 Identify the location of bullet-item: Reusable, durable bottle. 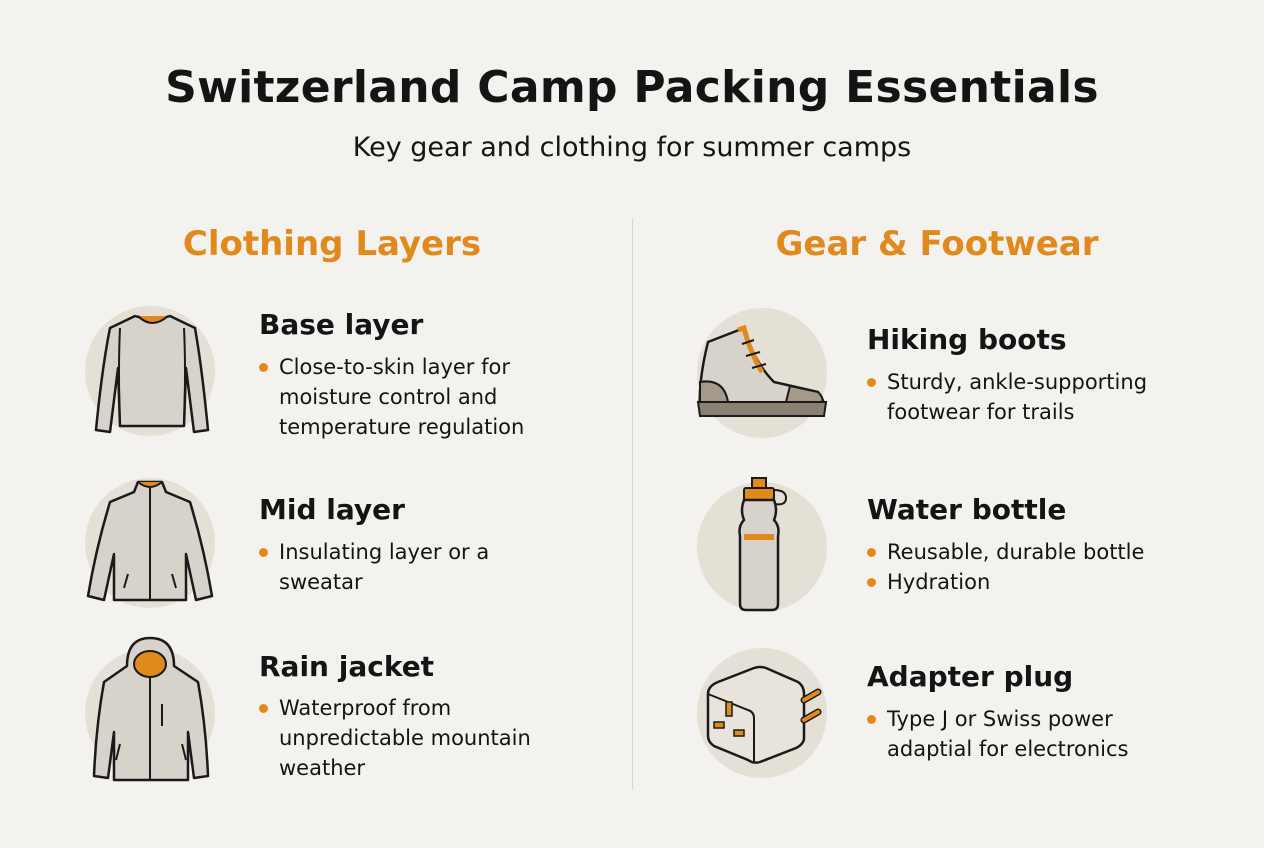
(1052, 552).